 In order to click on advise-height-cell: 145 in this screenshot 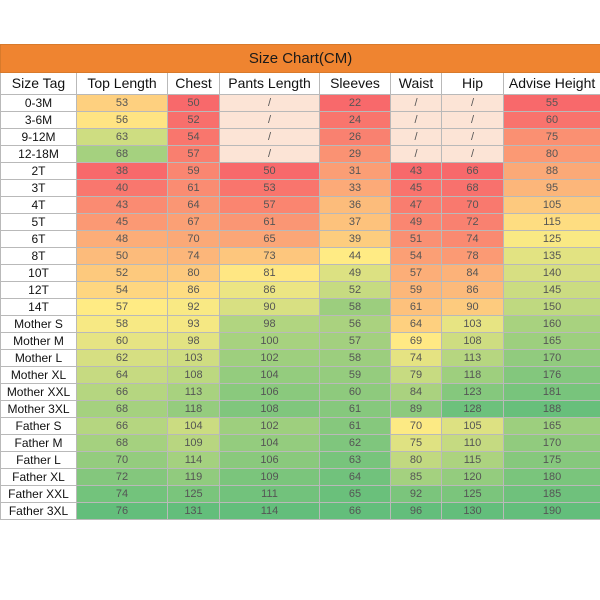, I will do `click(551, 290)`.